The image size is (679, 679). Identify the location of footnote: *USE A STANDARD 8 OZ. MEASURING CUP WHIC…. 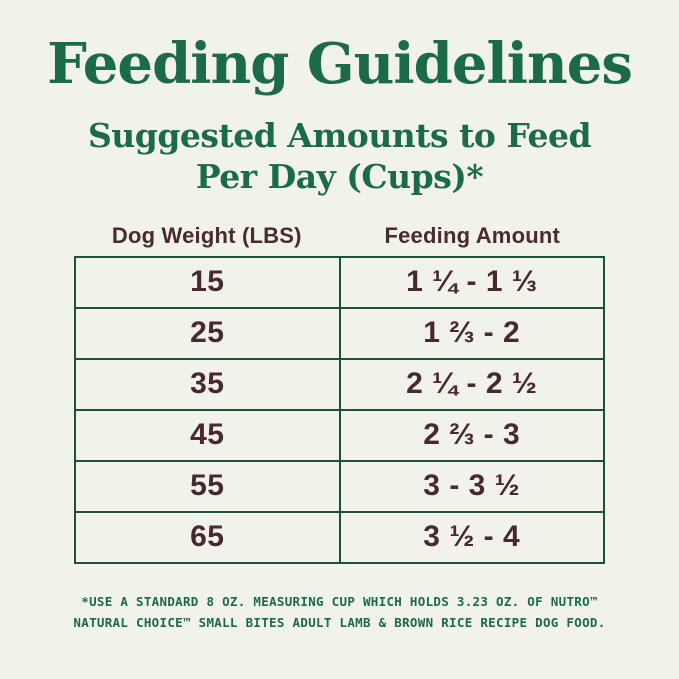
(339, 612).